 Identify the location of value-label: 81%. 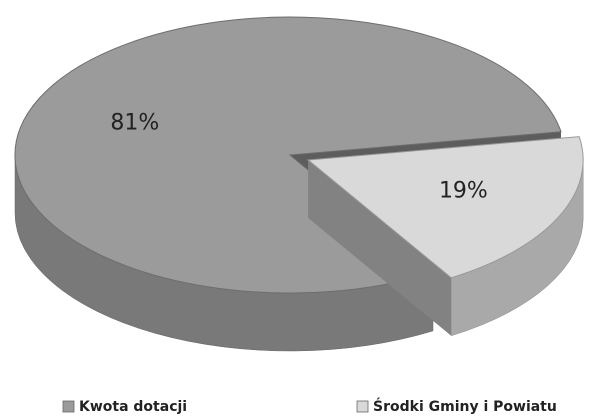
(134, 123).